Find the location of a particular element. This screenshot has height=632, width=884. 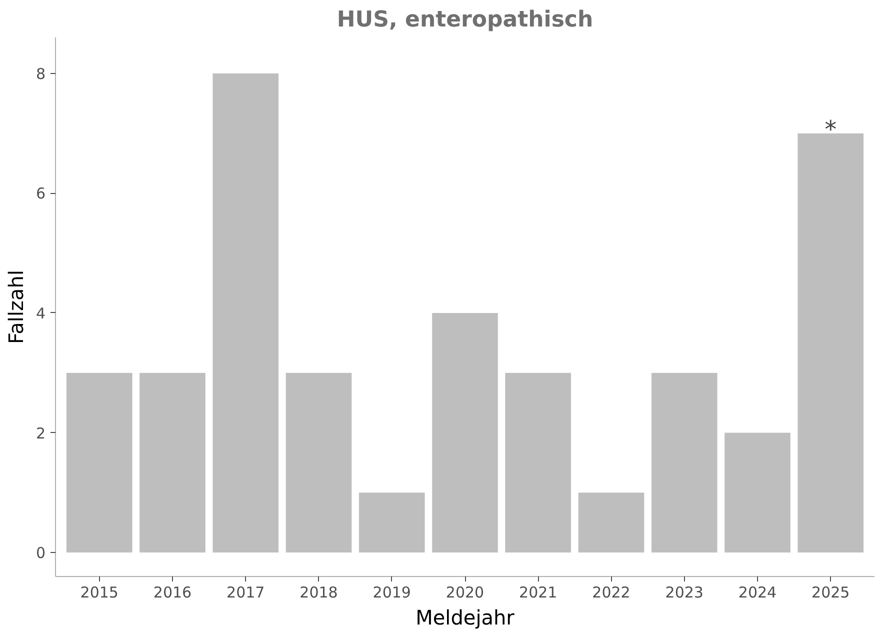

x-tick-label: 2015 is located at coordinates (99, 593).